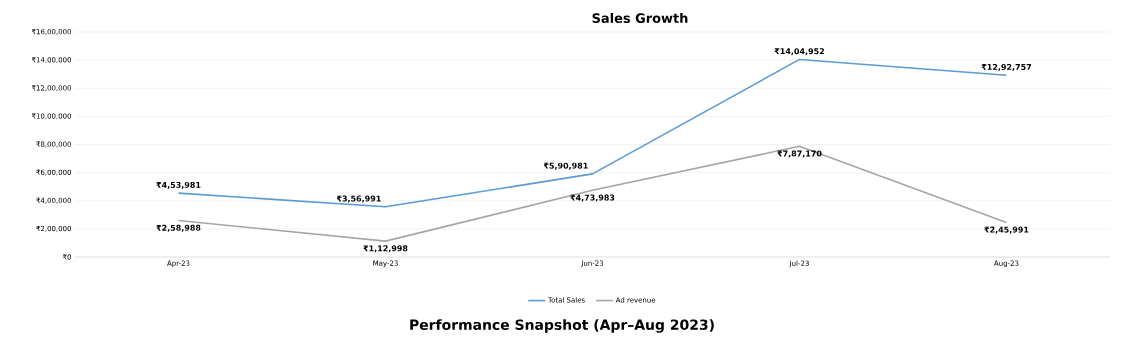  I want to click on text: Performance Snapshot (Apr–Aug 2023), so click(562, 326).